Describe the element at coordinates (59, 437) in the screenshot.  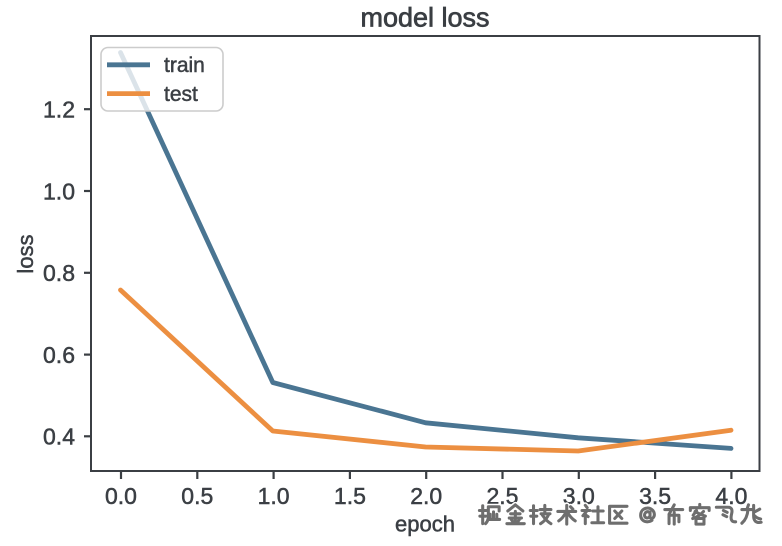
I see `svg-text: 0.4` at that location.